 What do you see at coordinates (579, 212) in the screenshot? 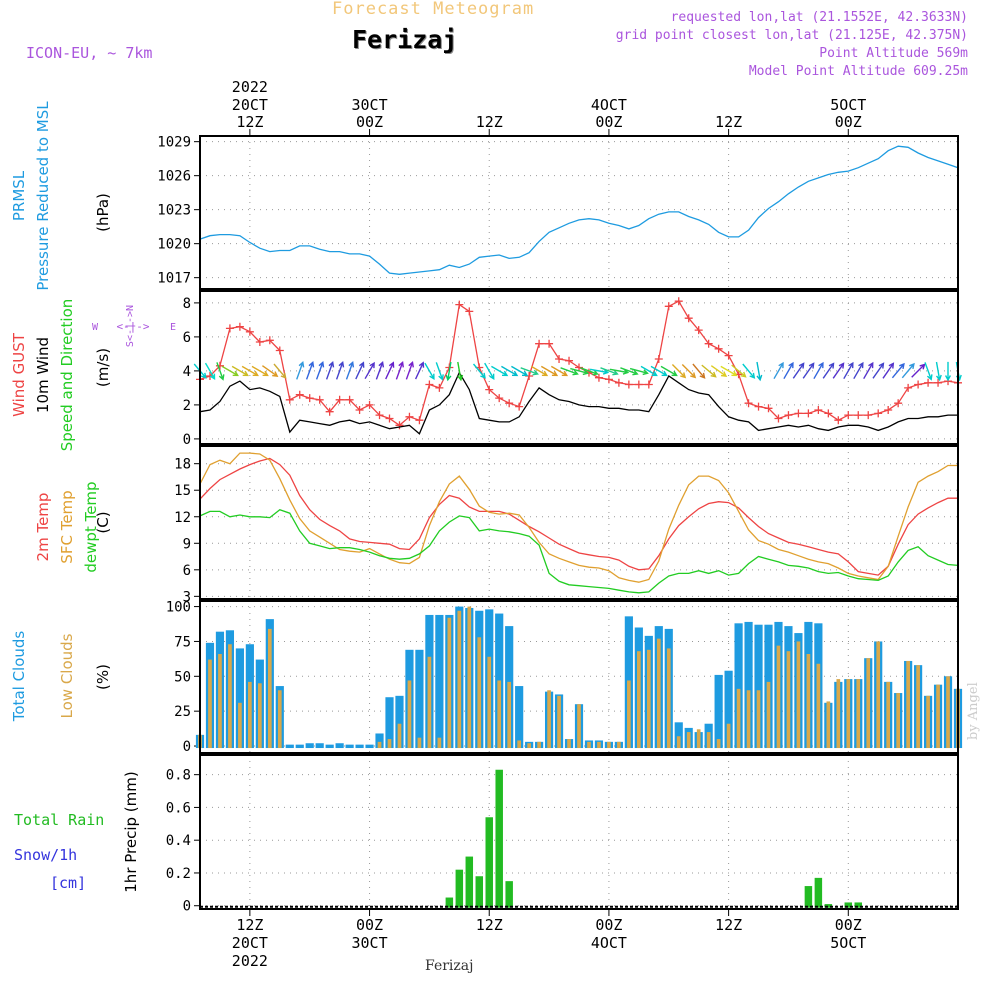
I see `panel-frame-pressure` at bounding box center [579, 212].